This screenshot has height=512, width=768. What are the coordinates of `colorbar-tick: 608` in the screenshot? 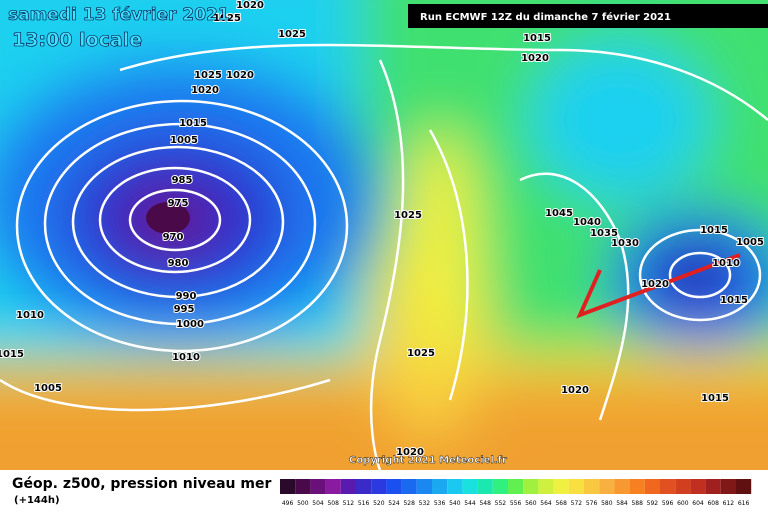 It's located at (713, 503).